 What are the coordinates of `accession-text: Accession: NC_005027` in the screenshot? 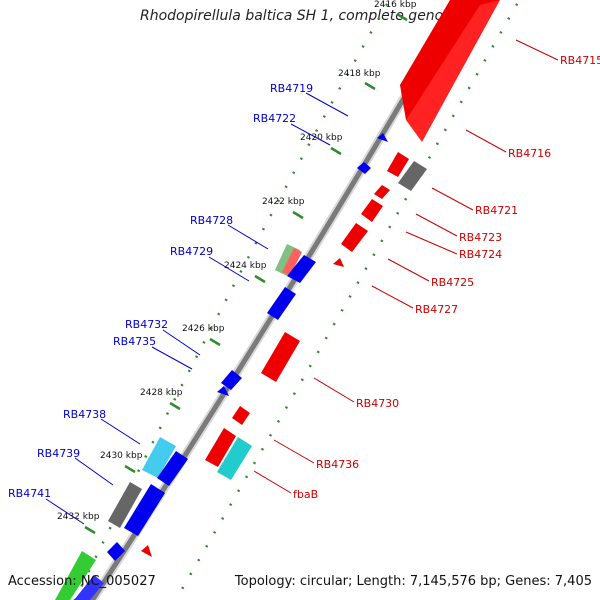 It's located at (82, 581).